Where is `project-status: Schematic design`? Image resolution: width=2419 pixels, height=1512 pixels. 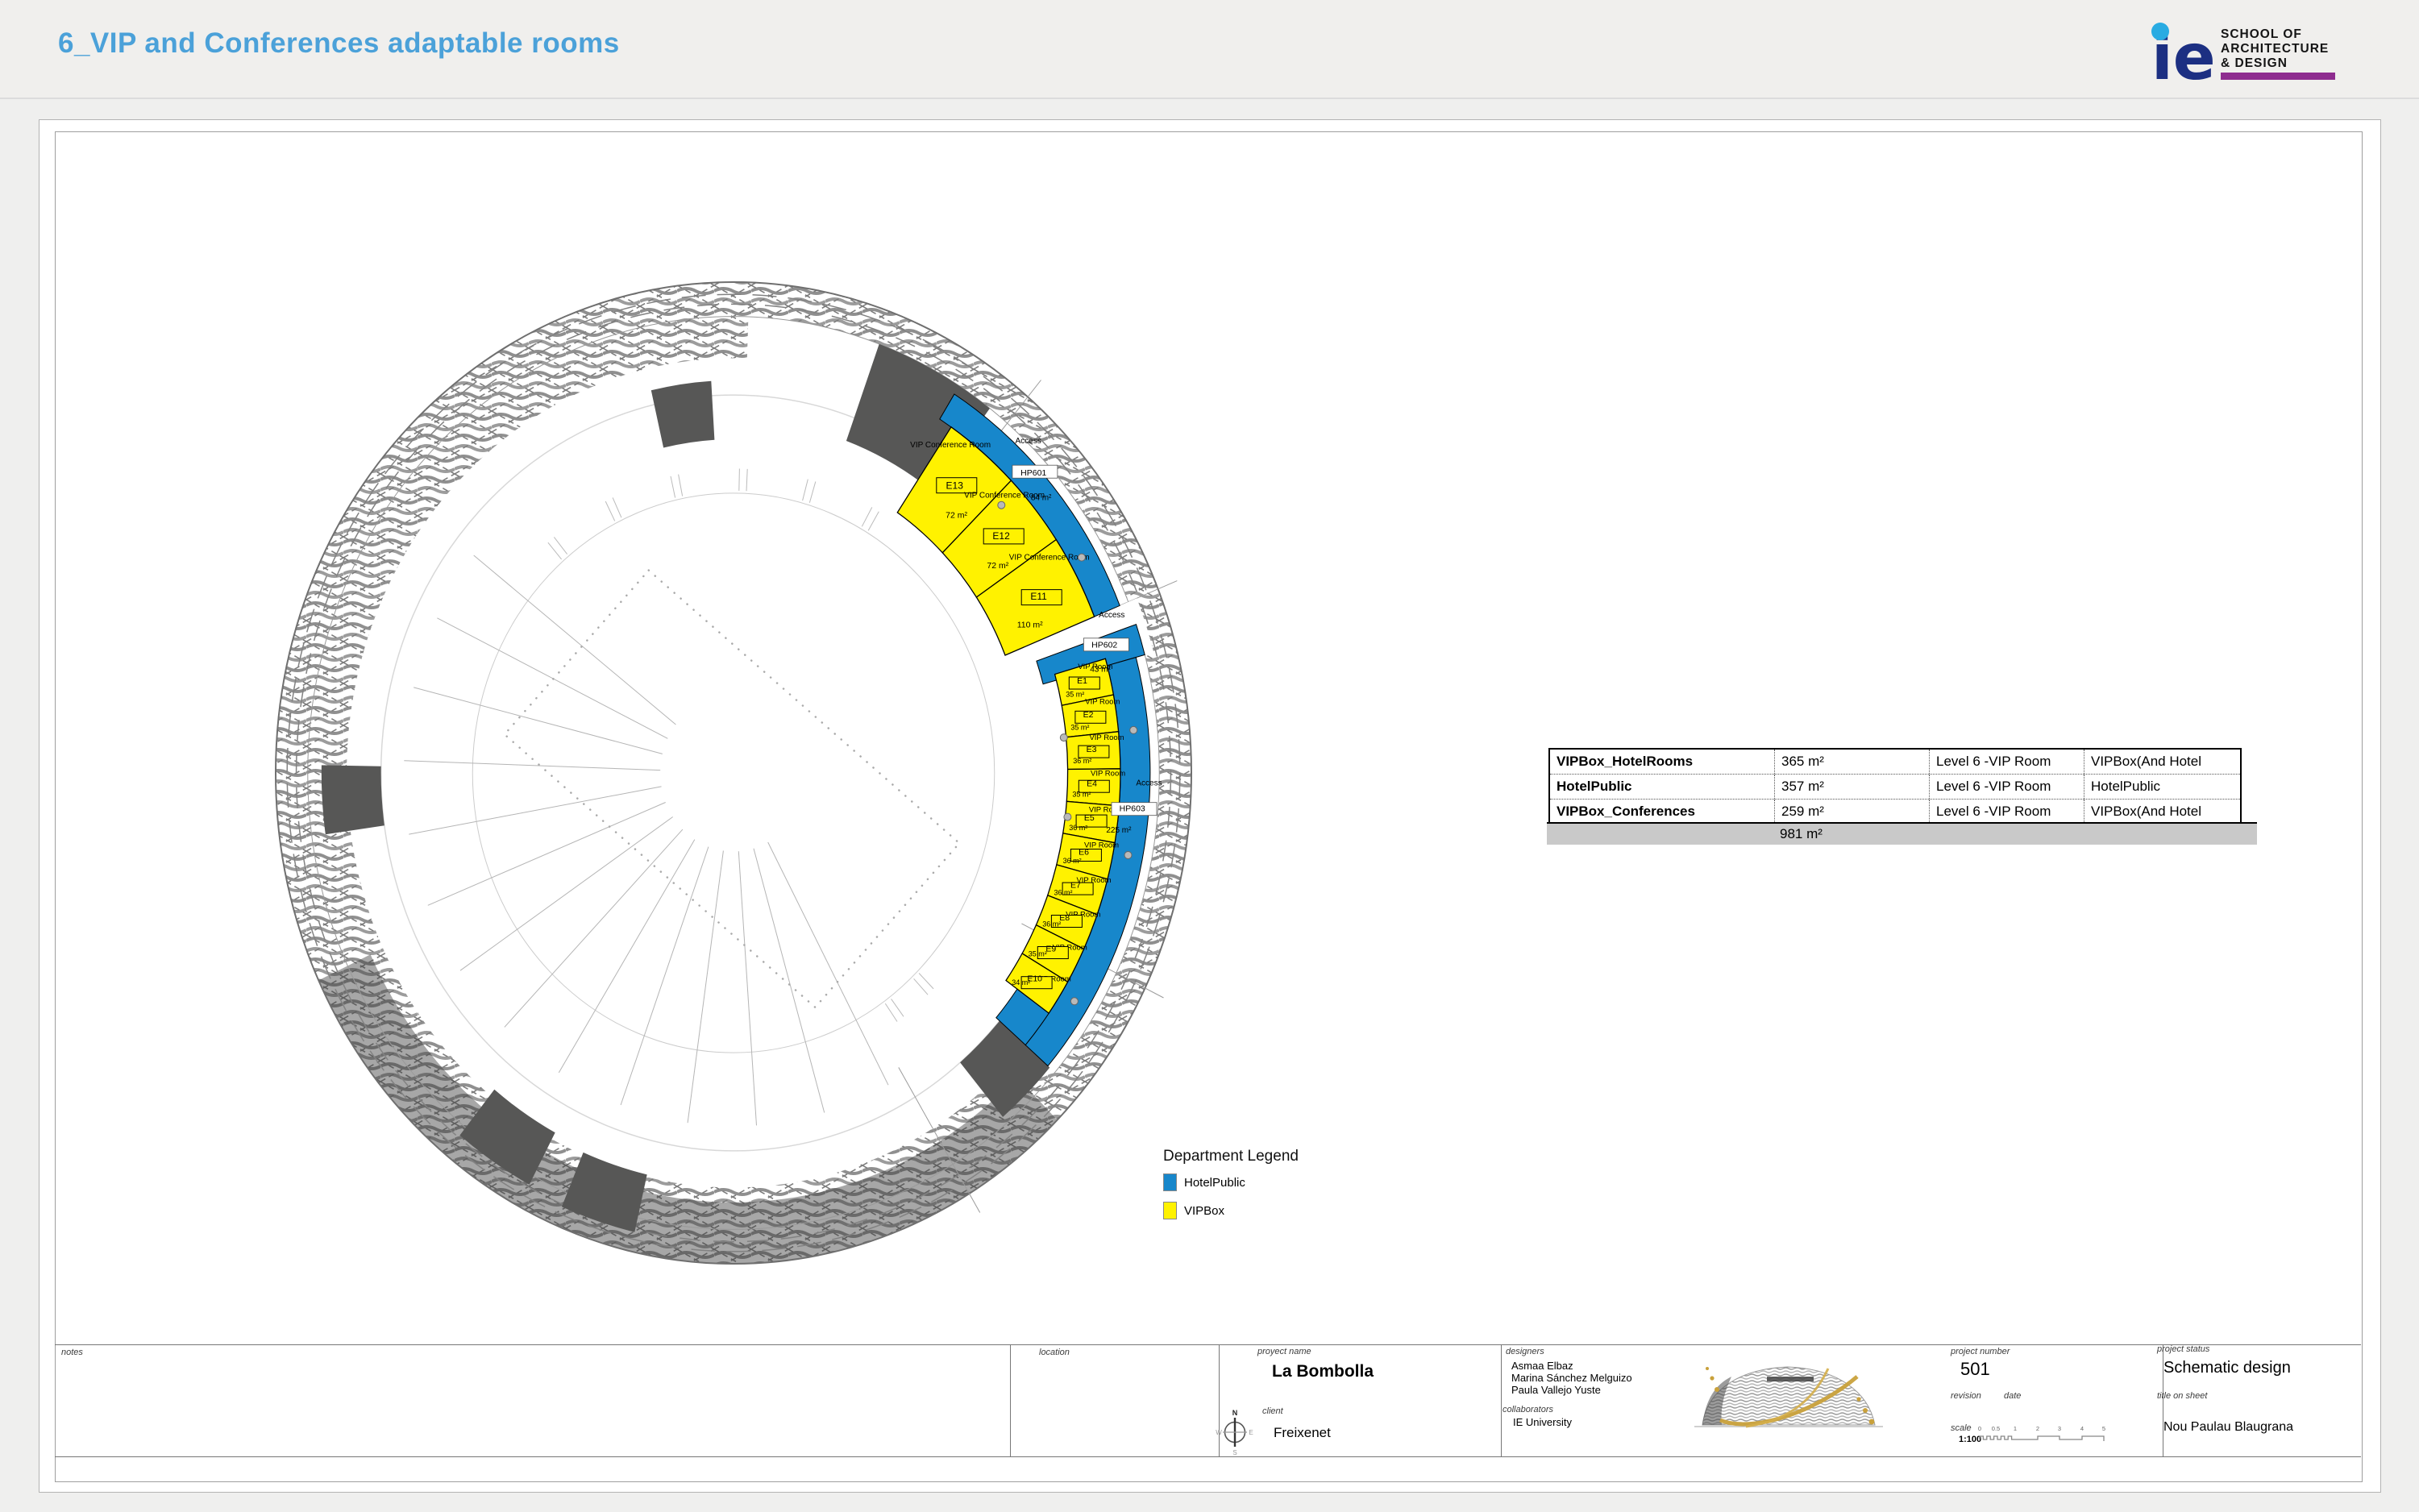 project-status: Schematic design is located at coordinates (2227, 1368).